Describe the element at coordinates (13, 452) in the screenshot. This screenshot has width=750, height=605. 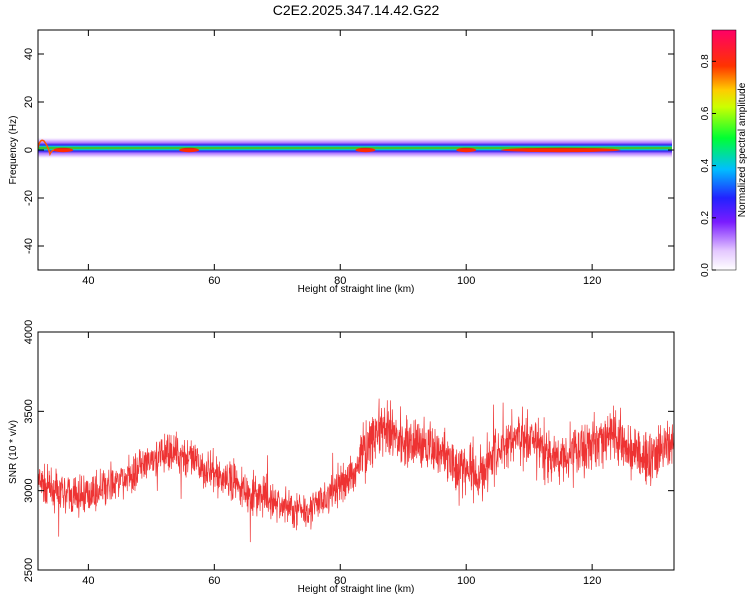
I see `snr-ylabel: SNR (10 * v/v)` at that location.